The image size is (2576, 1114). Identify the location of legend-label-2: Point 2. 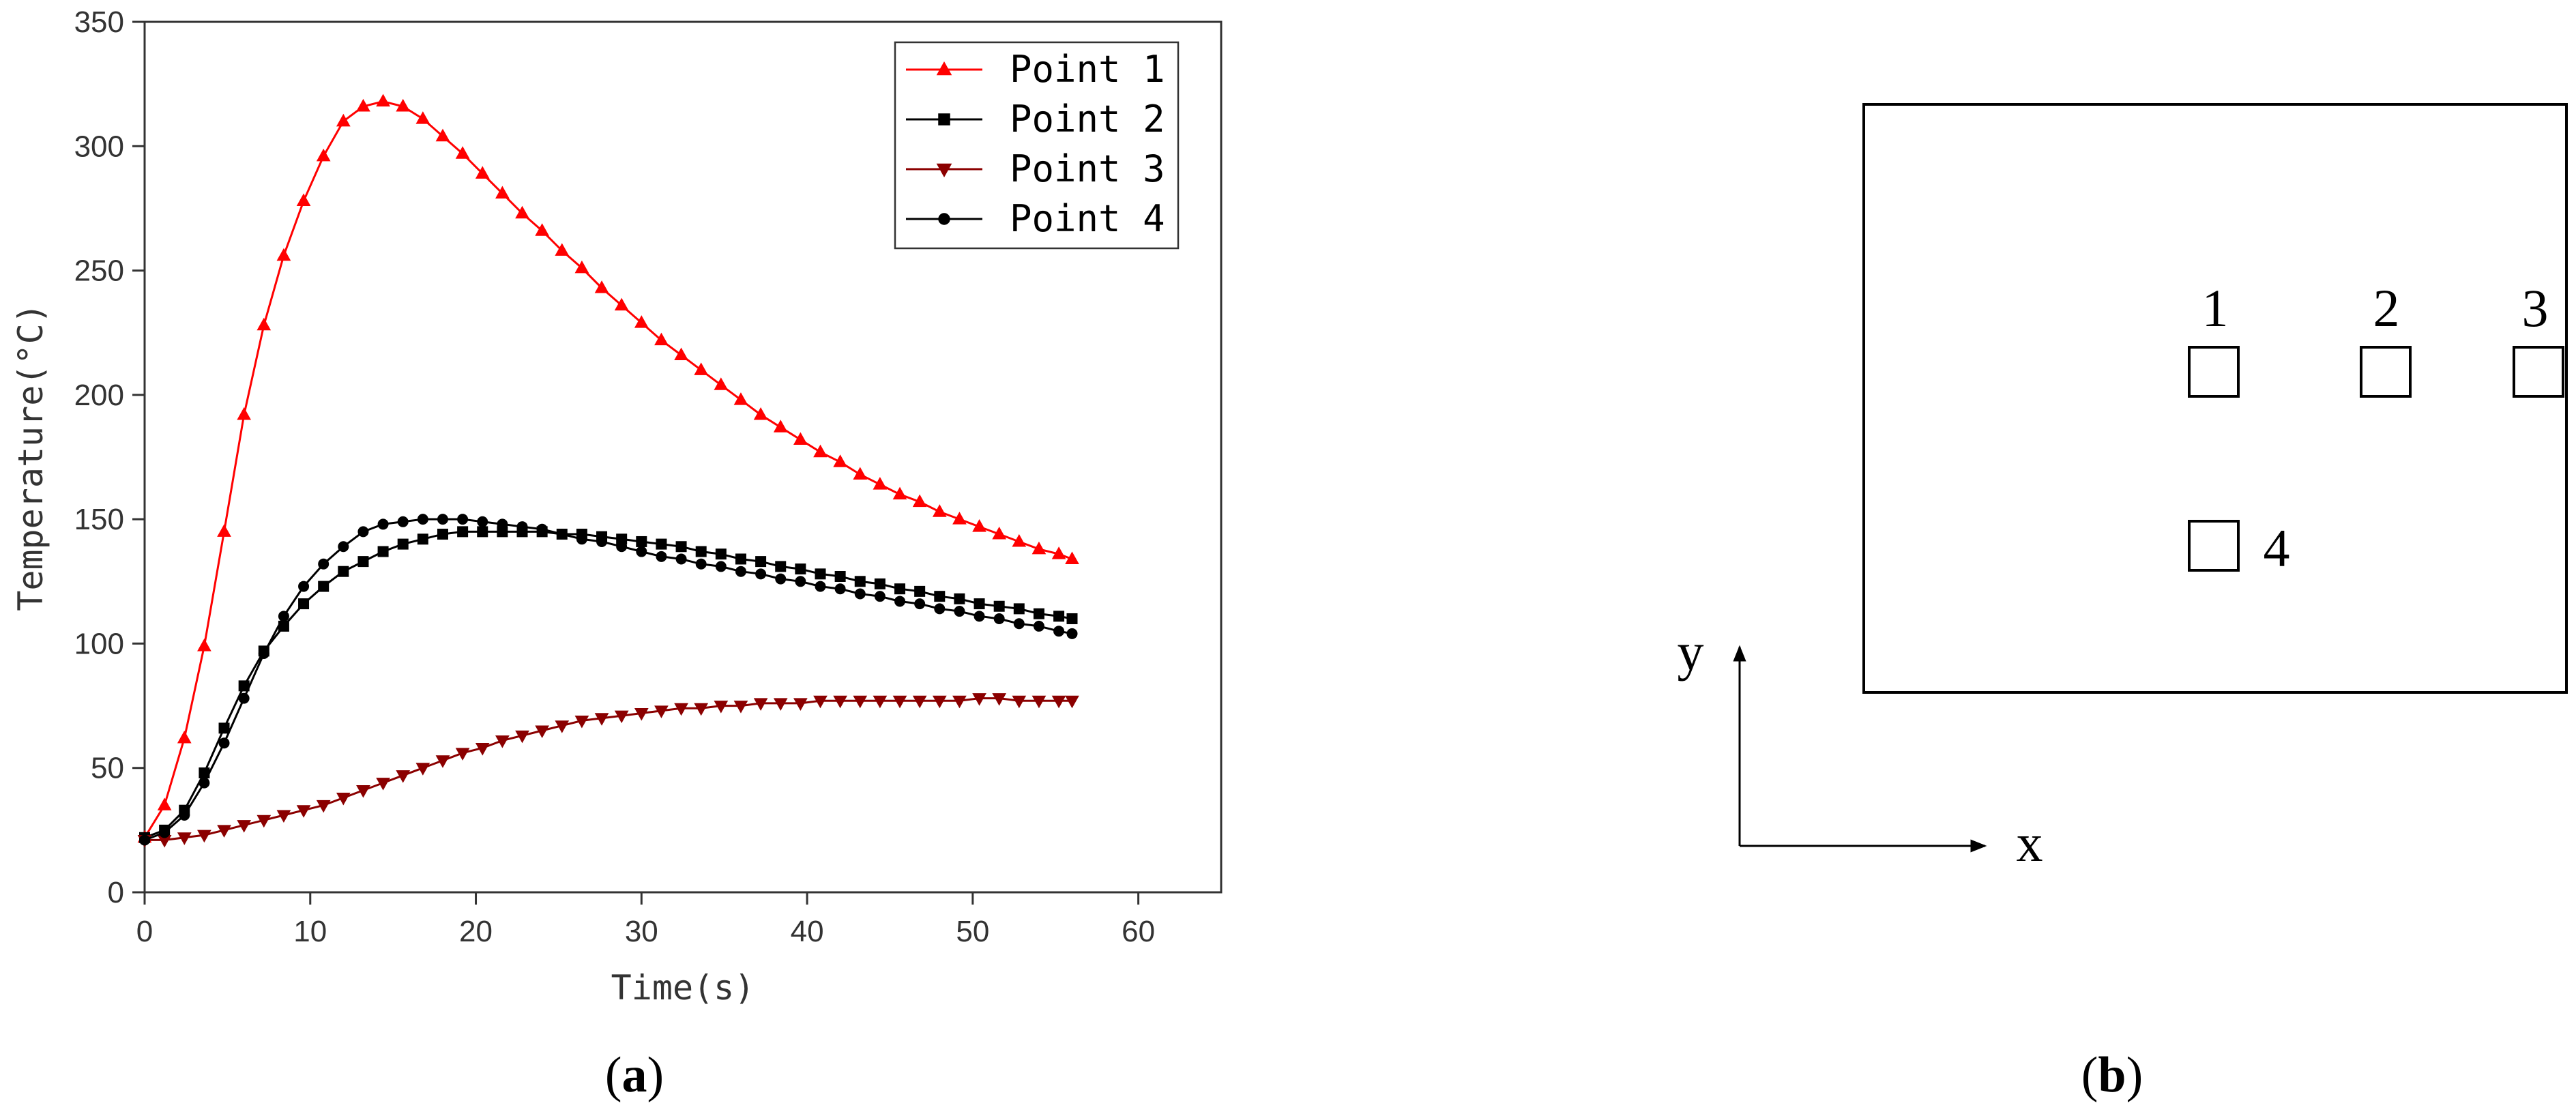
(1087, 120).